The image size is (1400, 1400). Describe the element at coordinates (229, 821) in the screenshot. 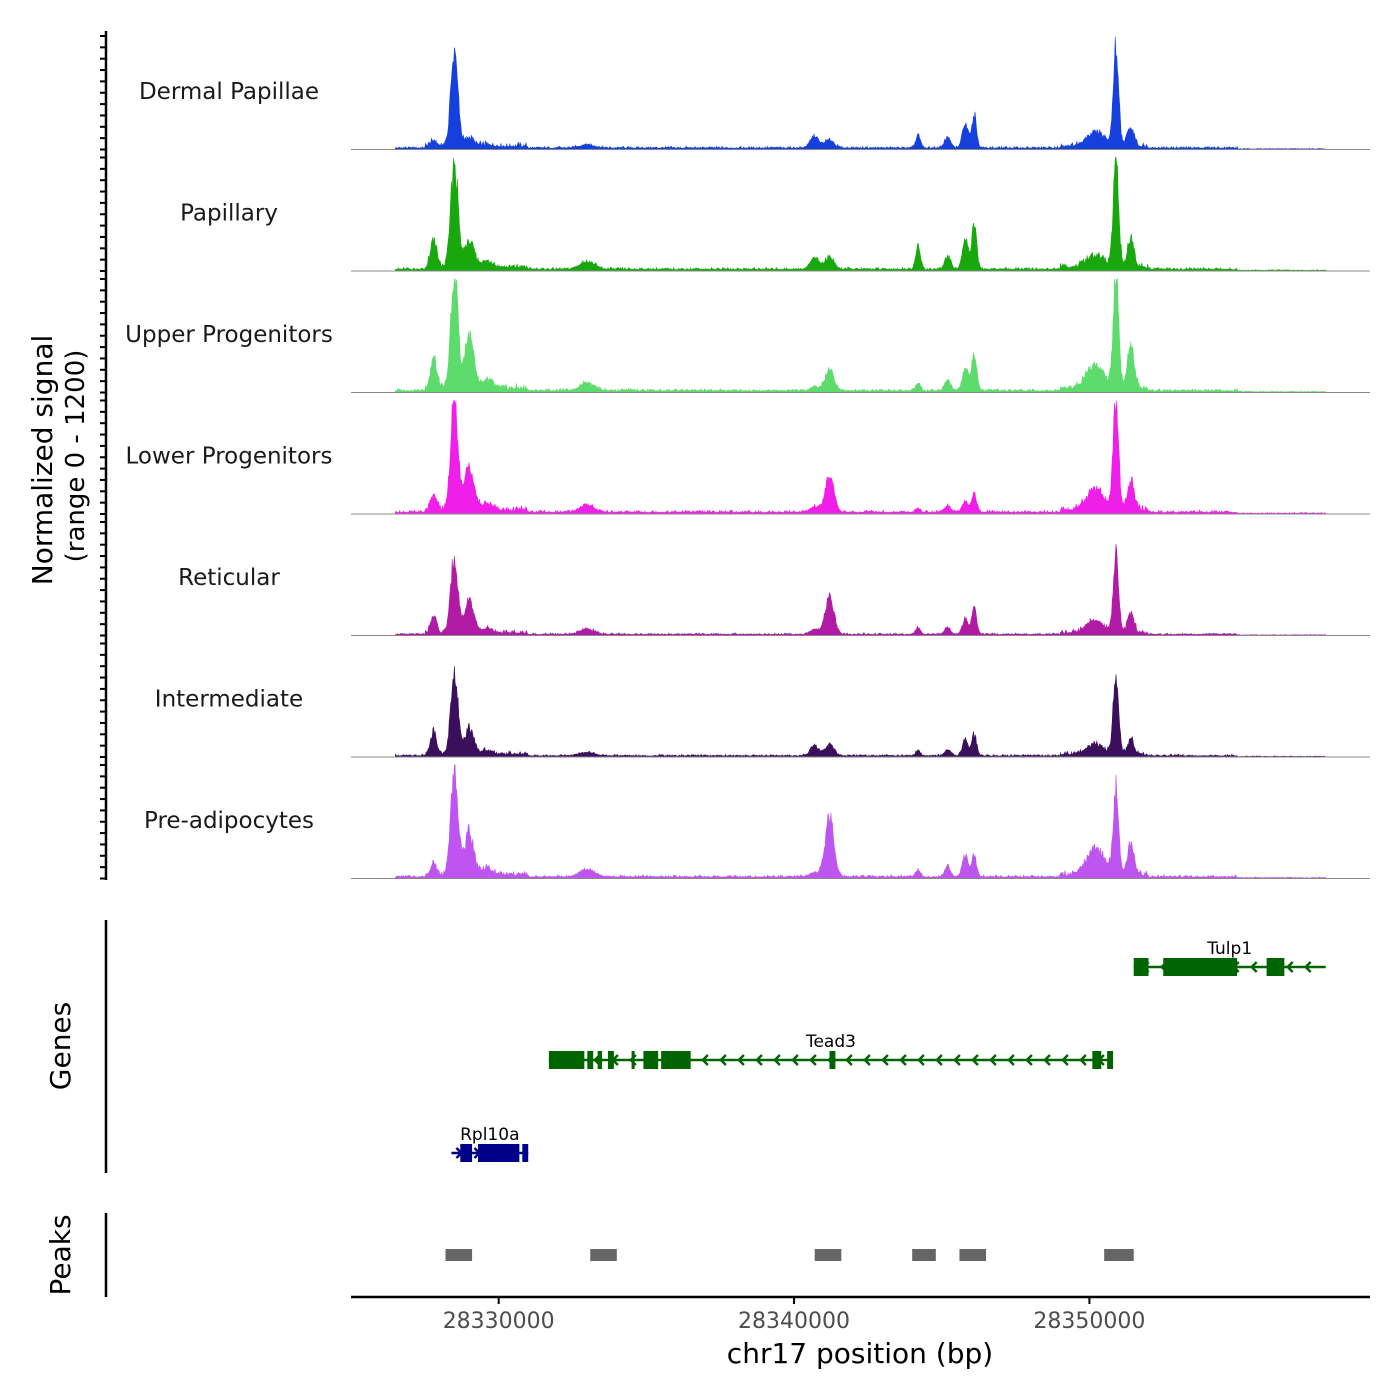

I see `track-label: Pre-adipocytes` at that location.